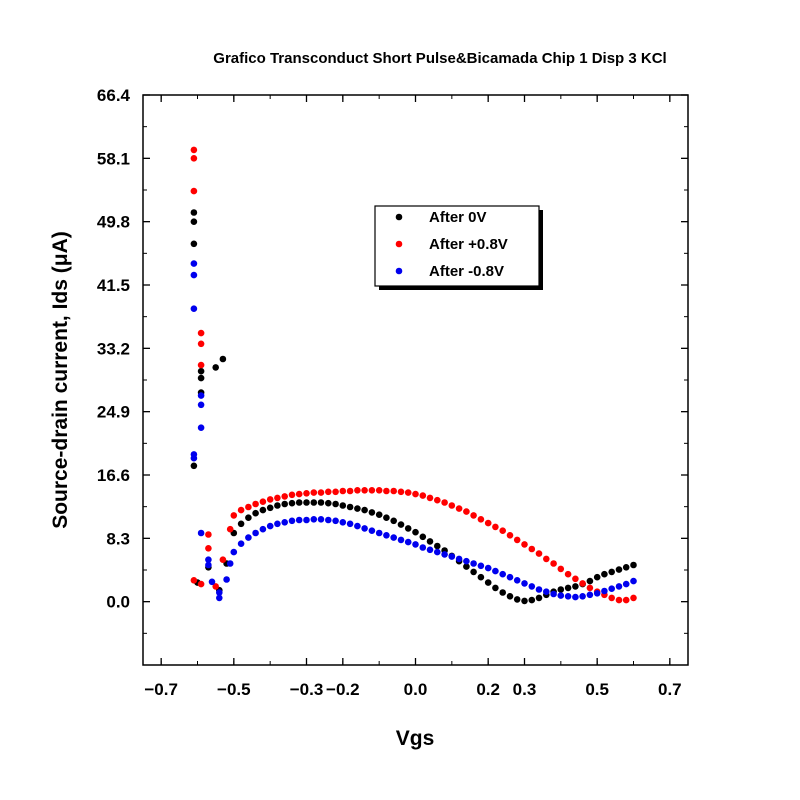  Describe the element at coordinates (399, 271) in the screenshot. I see `legend-marker-minus-0-8v` at that location.